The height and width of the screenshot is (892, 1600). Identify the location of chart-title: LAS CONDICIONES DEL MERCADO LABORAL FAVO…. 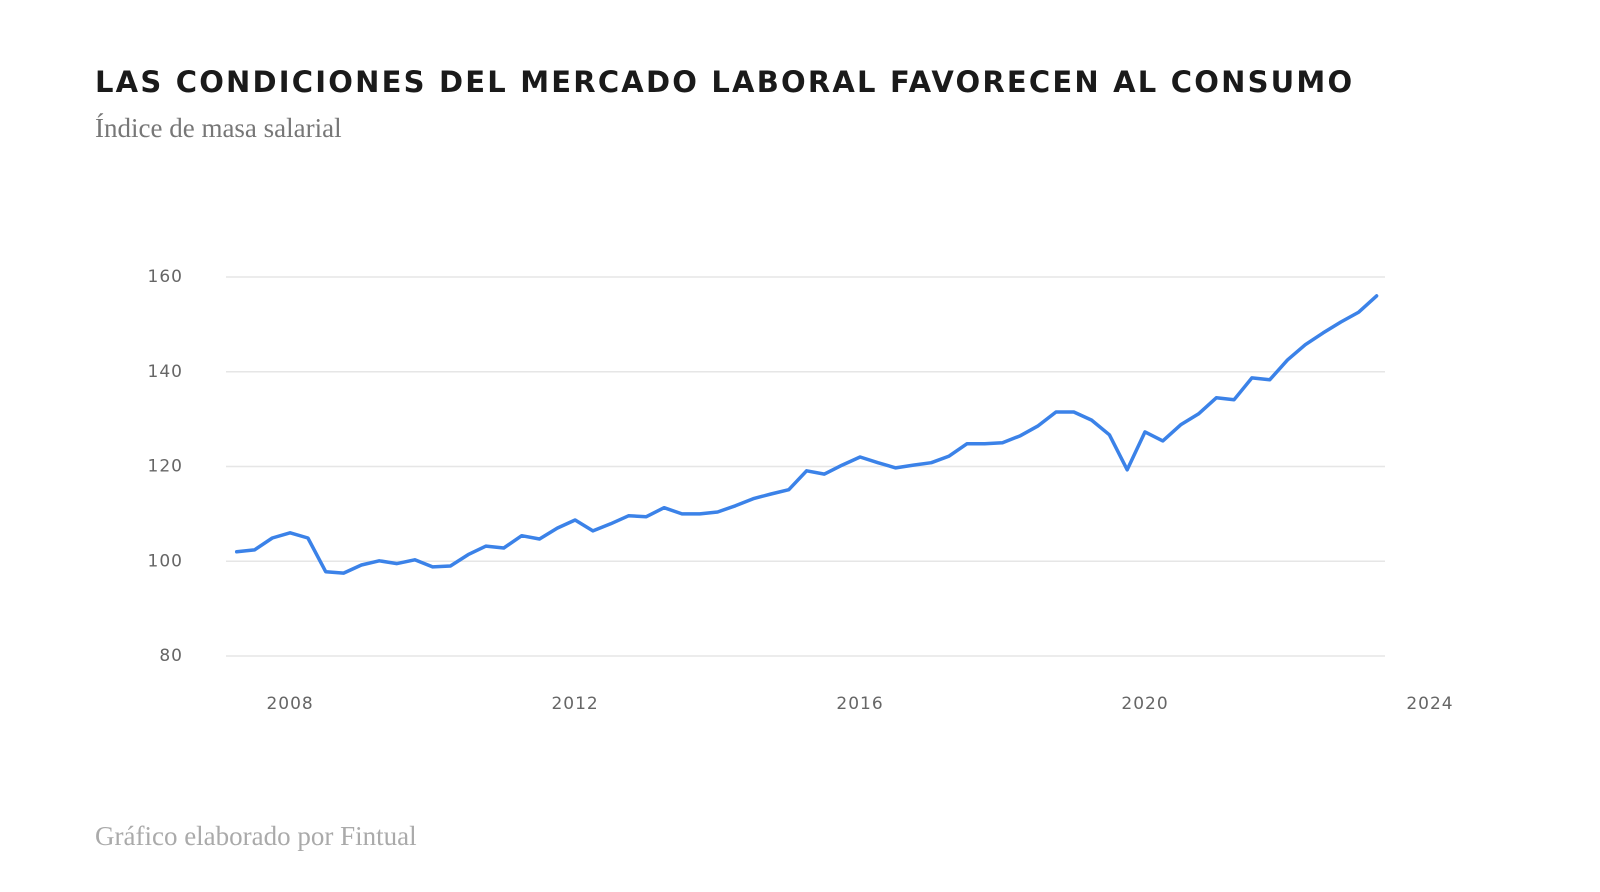
(724, 82).